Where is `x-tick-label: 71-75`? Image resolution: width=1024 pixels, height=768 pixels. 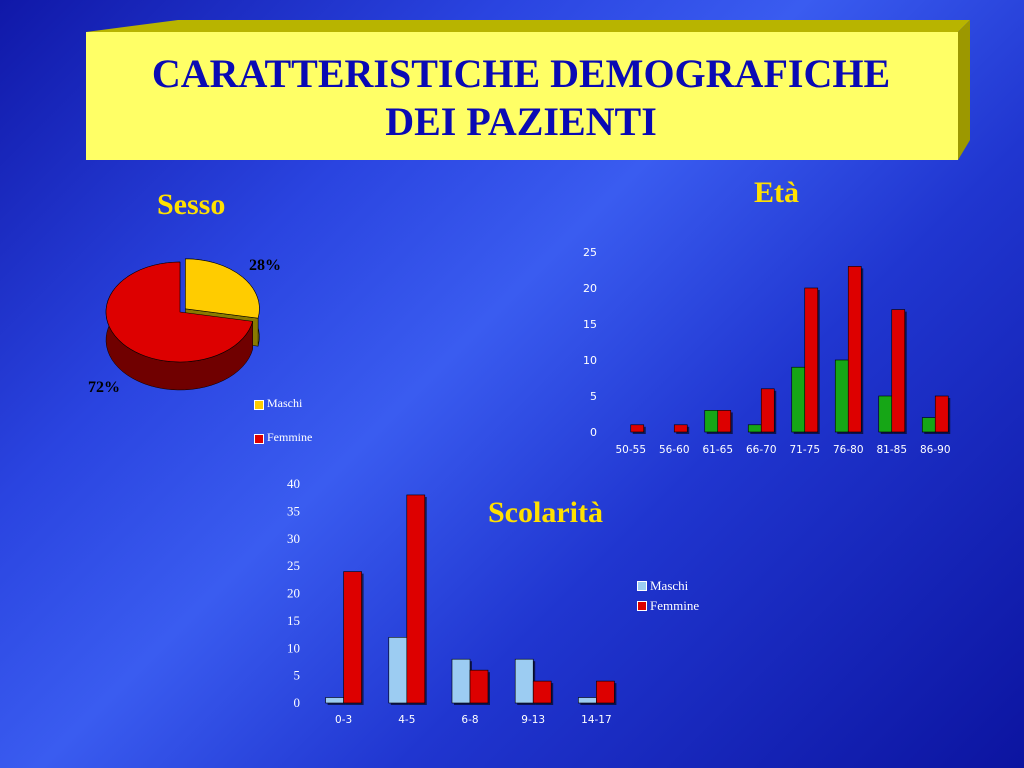 x-tick-label: 71-75 is located at coordinates (804, 450).